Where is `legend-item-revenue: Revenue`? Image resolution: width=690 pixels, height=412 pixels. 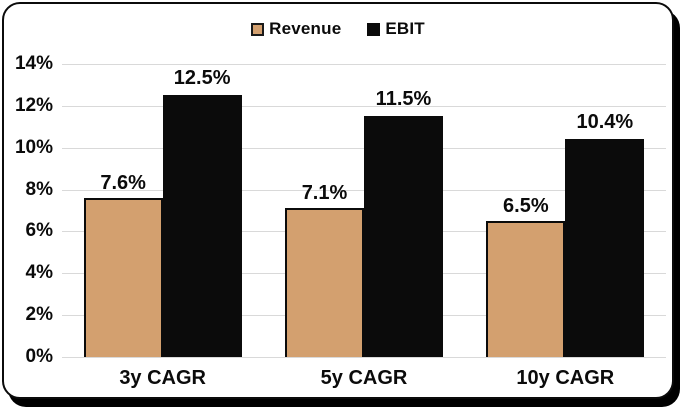 legend-item-revenue: Revenue is located at coordinates (296, 29).